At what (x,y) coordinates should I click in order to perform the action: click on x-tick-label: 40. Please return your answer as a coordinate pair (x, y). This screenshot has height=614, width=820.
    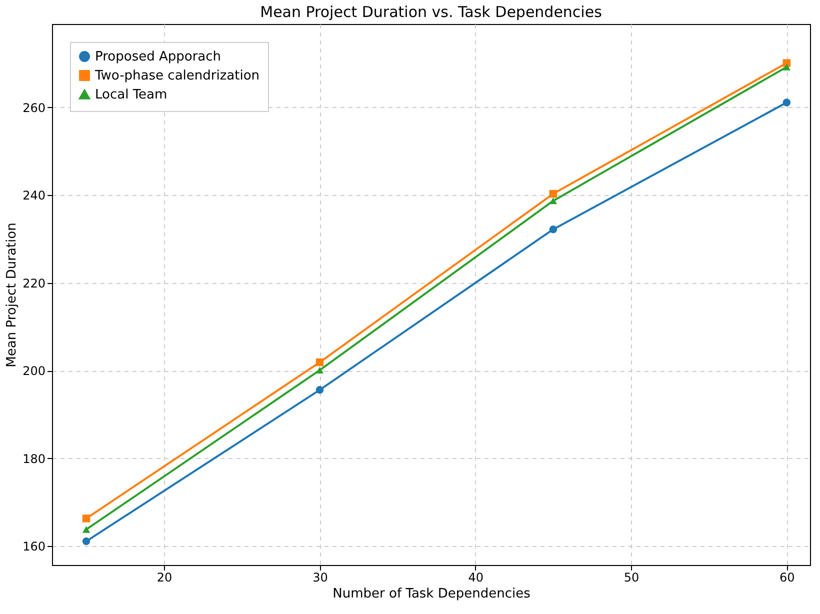
    Looking at the image, I should click on (476, 577).